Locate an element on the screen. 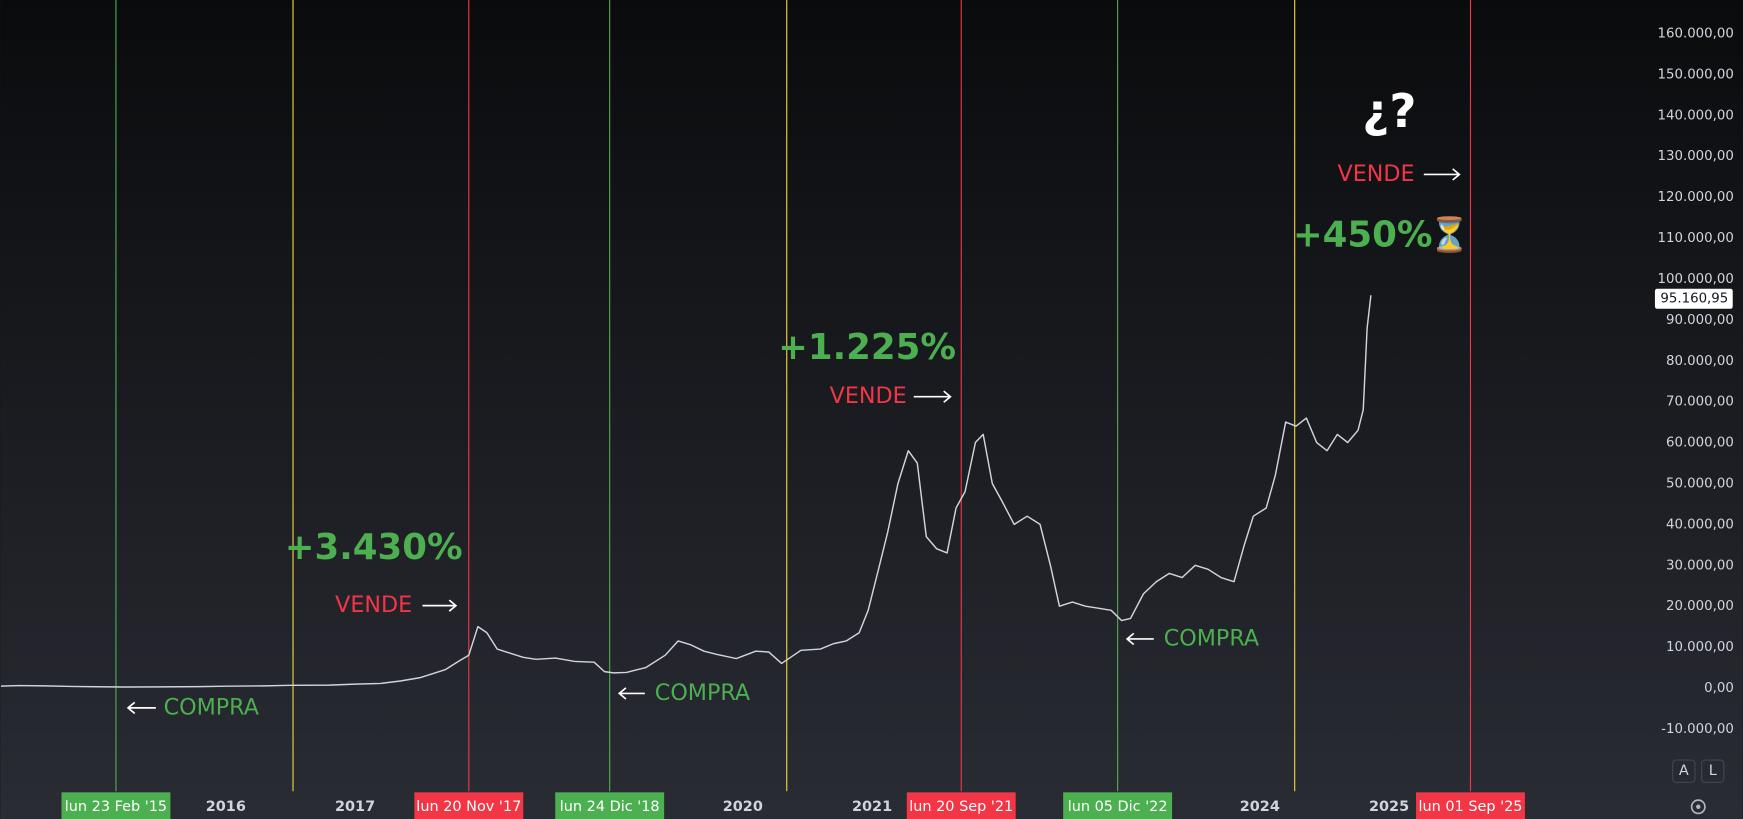 This screenshot has width=1743, height=819. y-tick-label: 110.000,00 is located at coordinates (1696, 238).